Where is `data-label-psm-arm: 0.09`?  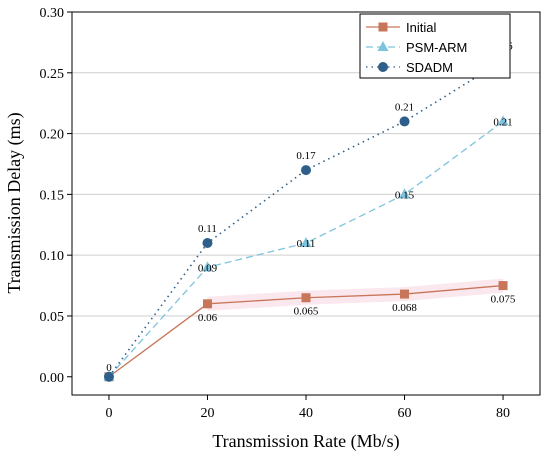 data-label-psm-arm: 0.09 is located at coordinates (208, 268).